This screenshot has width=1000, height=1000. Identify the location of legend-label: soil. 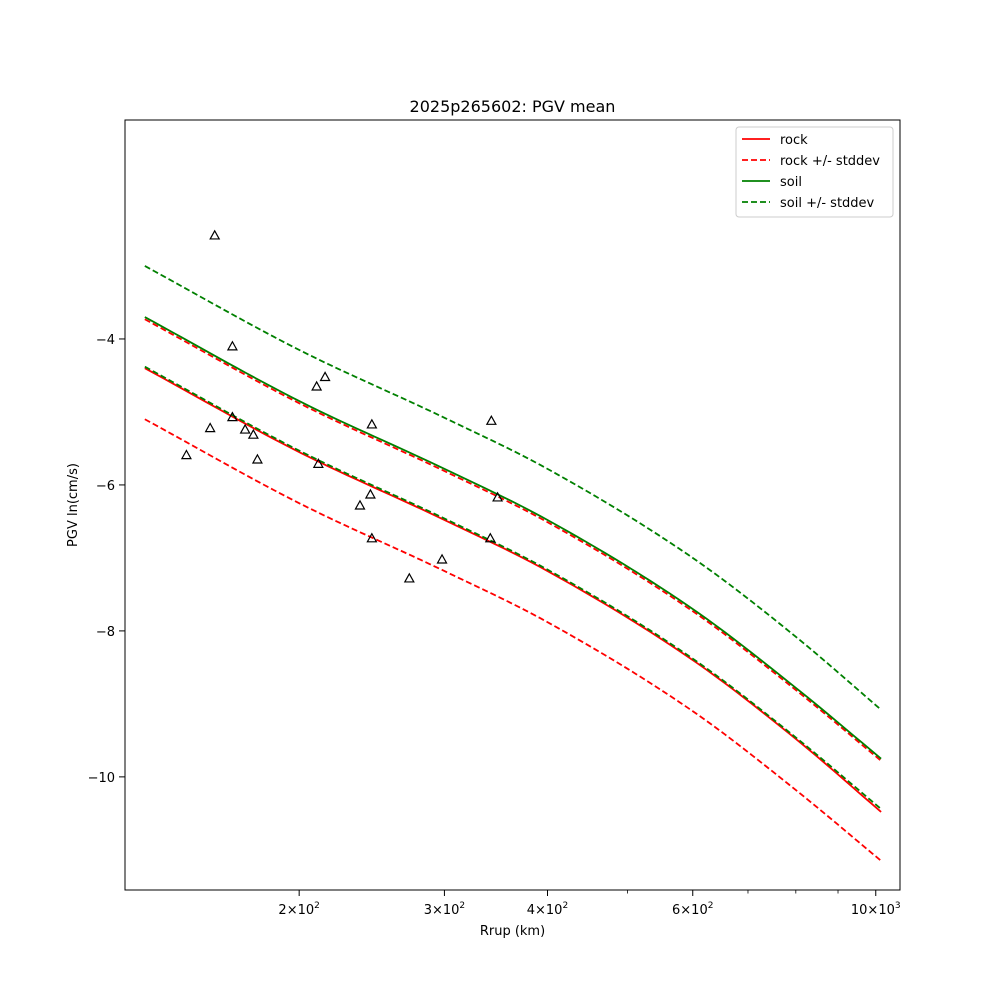
(791, 182).